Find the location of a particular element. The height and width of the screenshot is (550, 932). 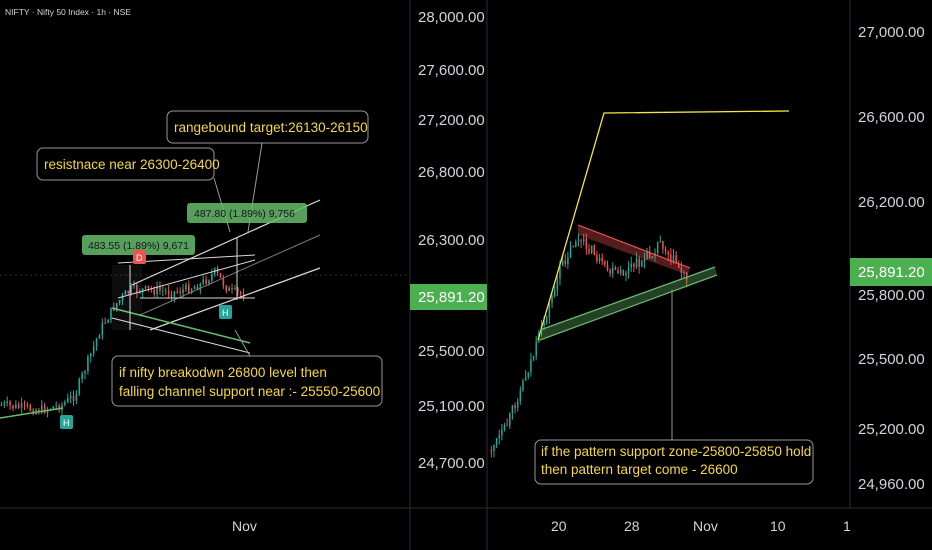

left-drawings-group is located at coordinates (160, 309).